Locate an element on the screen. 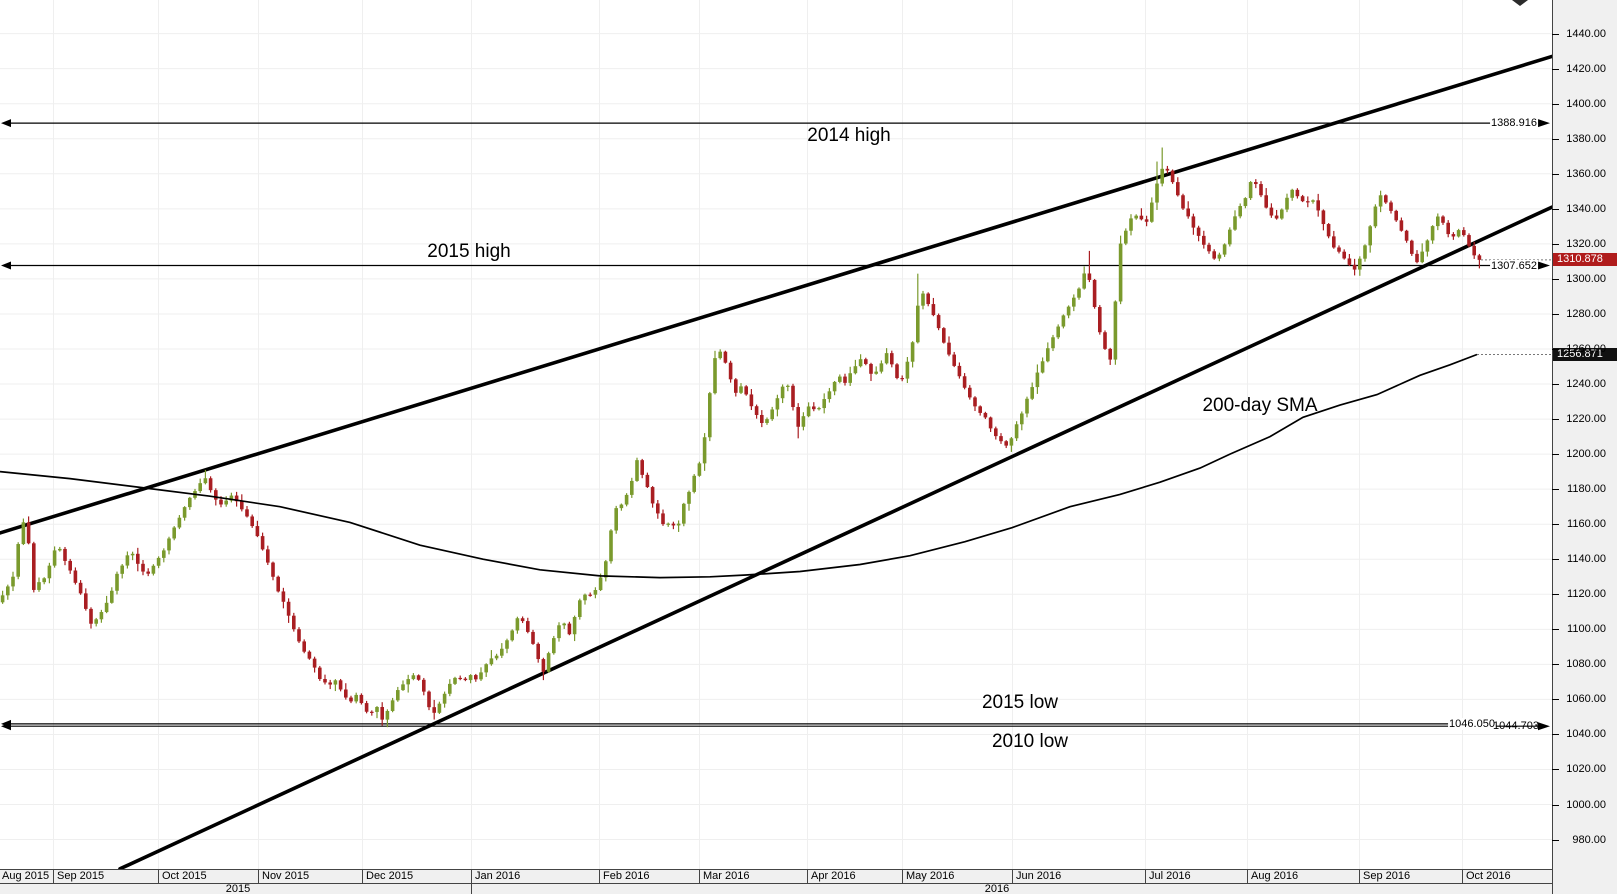 Image resolution: width=1617 pixels, height=894 pixels. price-tick-label: 1020.00 is located at coordinates (1586, 769).